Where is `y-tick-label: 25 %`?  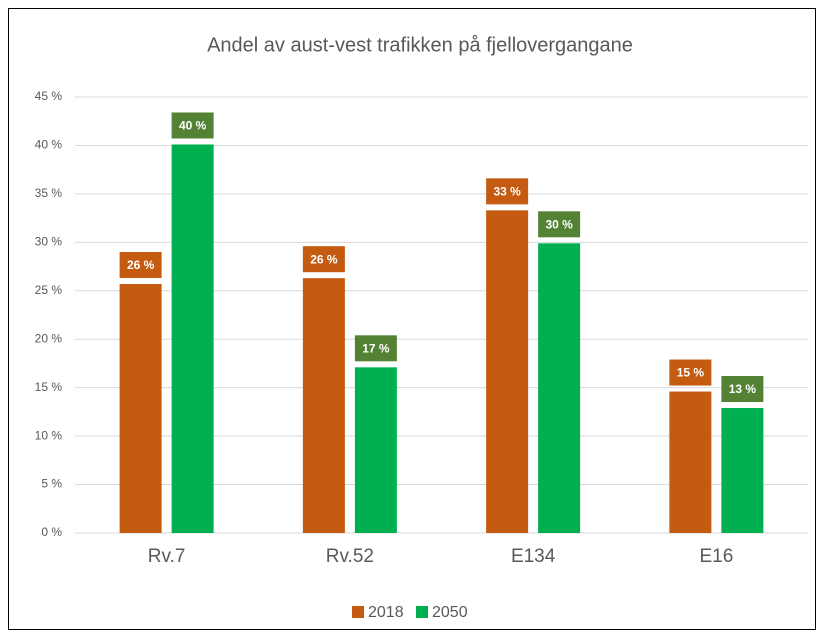 y-tick-label: 25 % is located at coordinates (49, 290).